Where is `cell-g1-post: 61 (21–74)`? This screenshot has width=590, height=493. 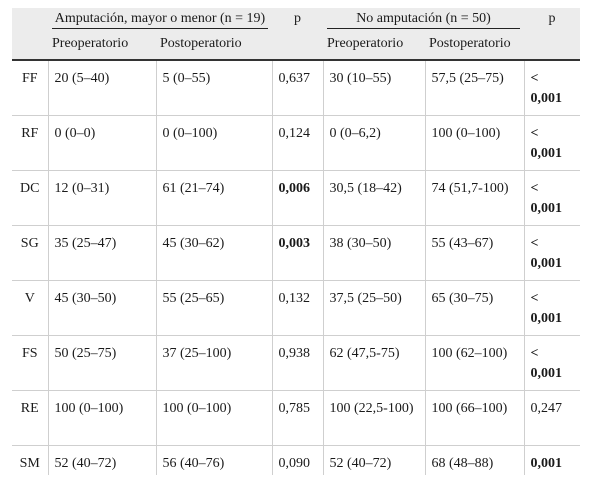
cell-g1-post: 61 (21–74) is located at coordinates (213, 198).